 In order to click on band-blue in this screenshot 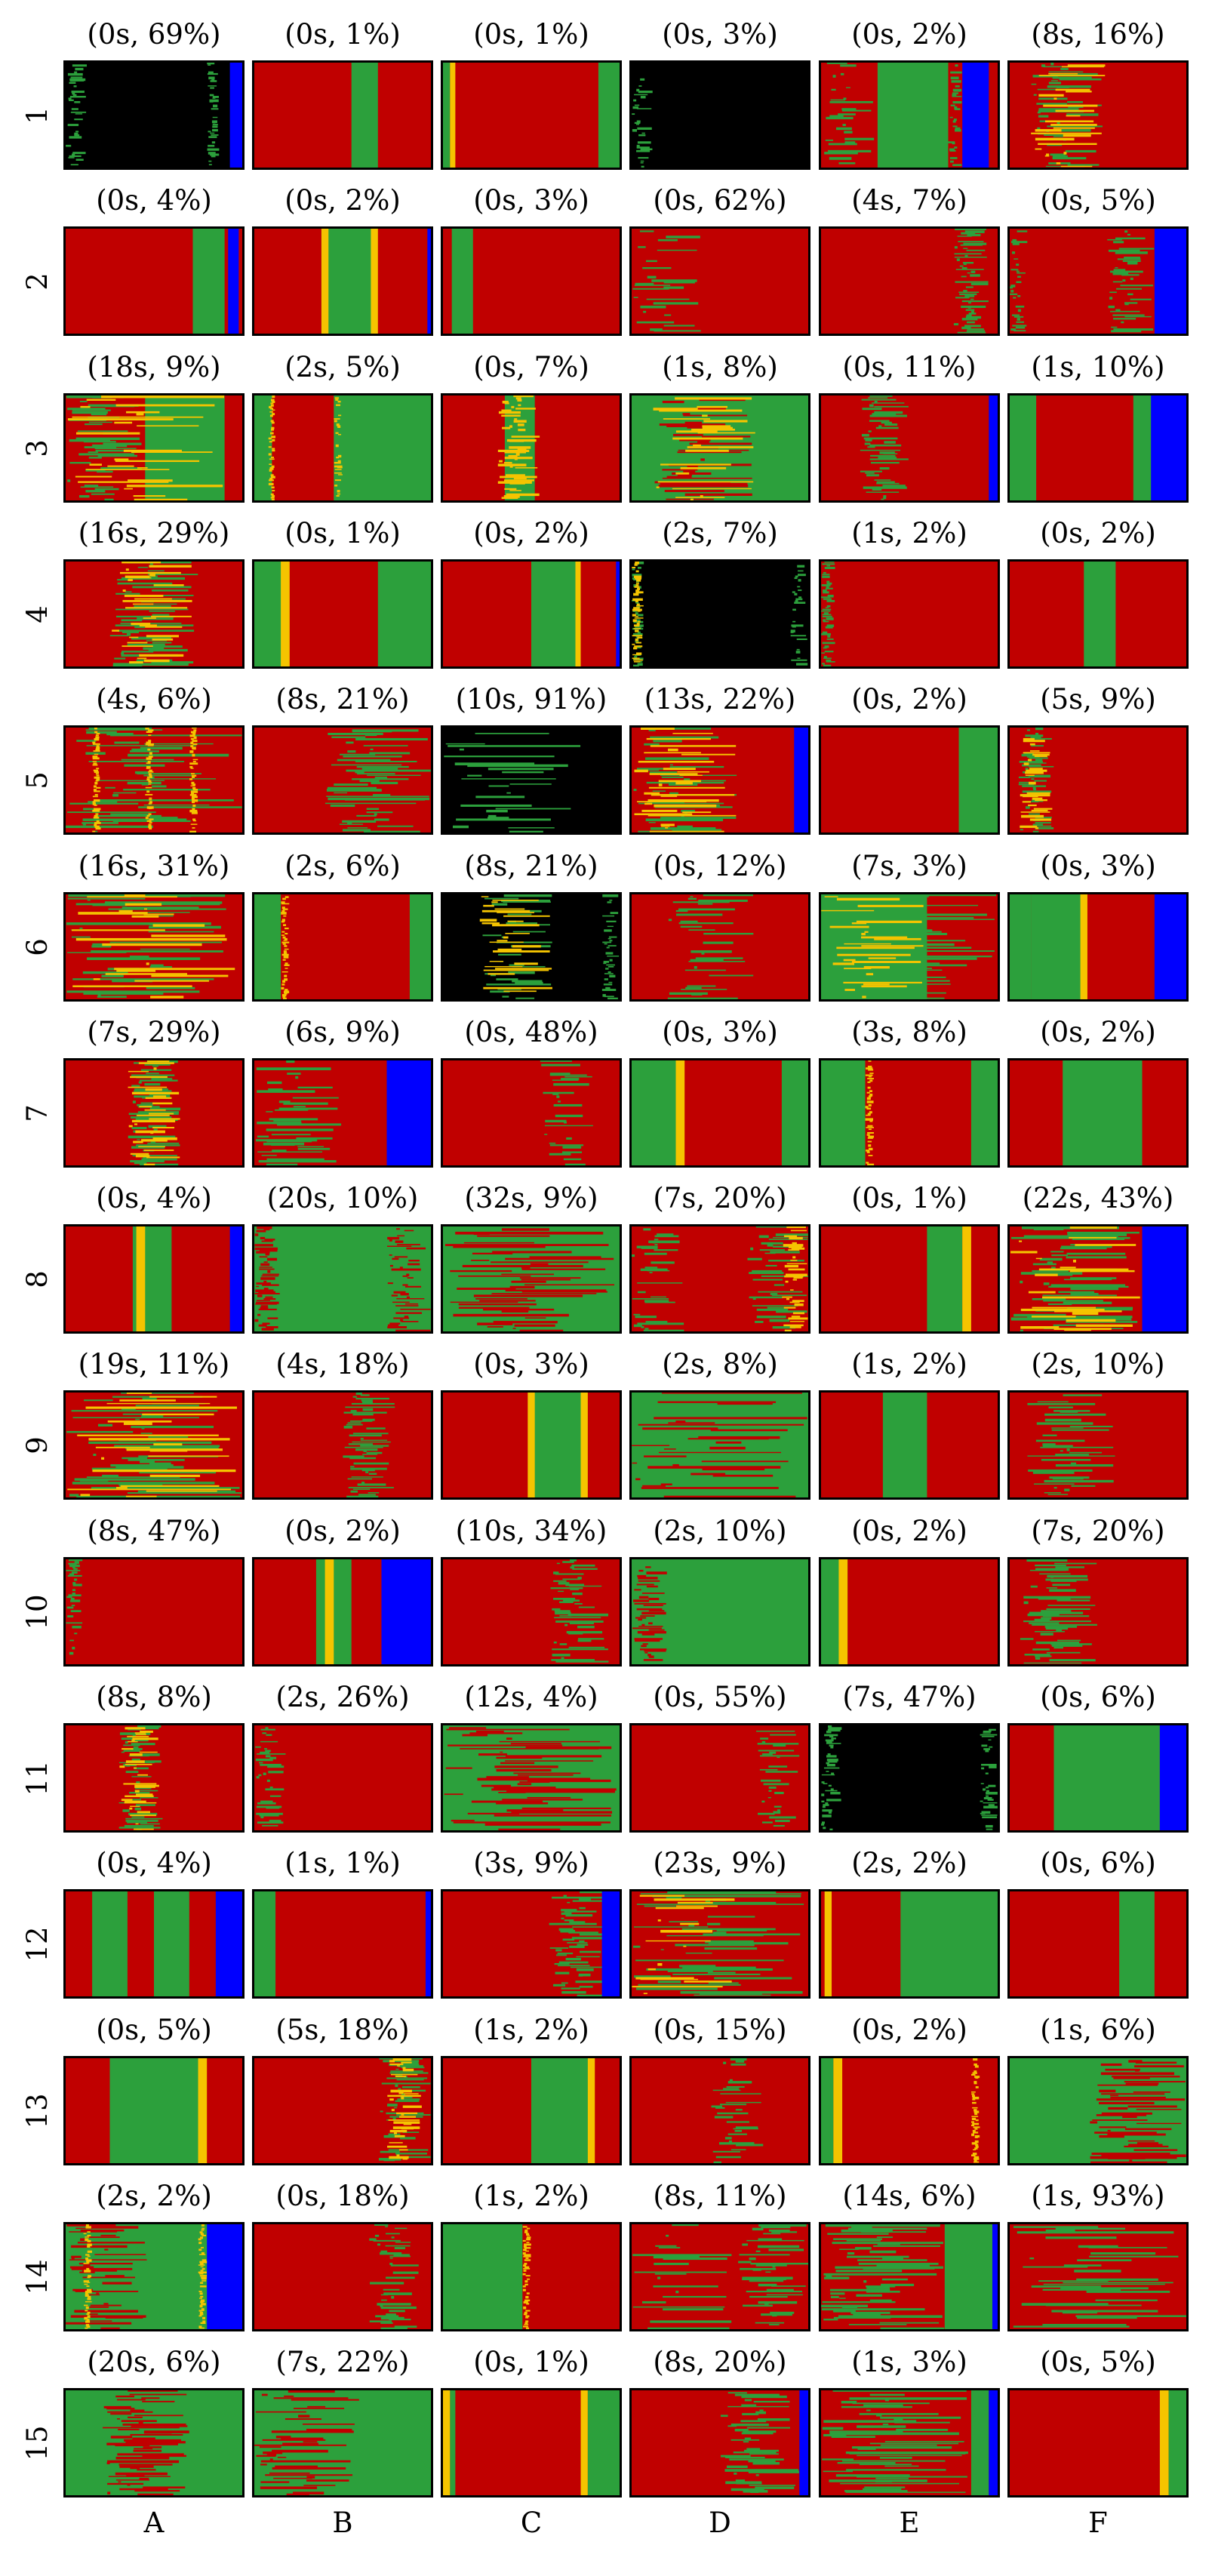, I will do `click(1172, 1777)`.